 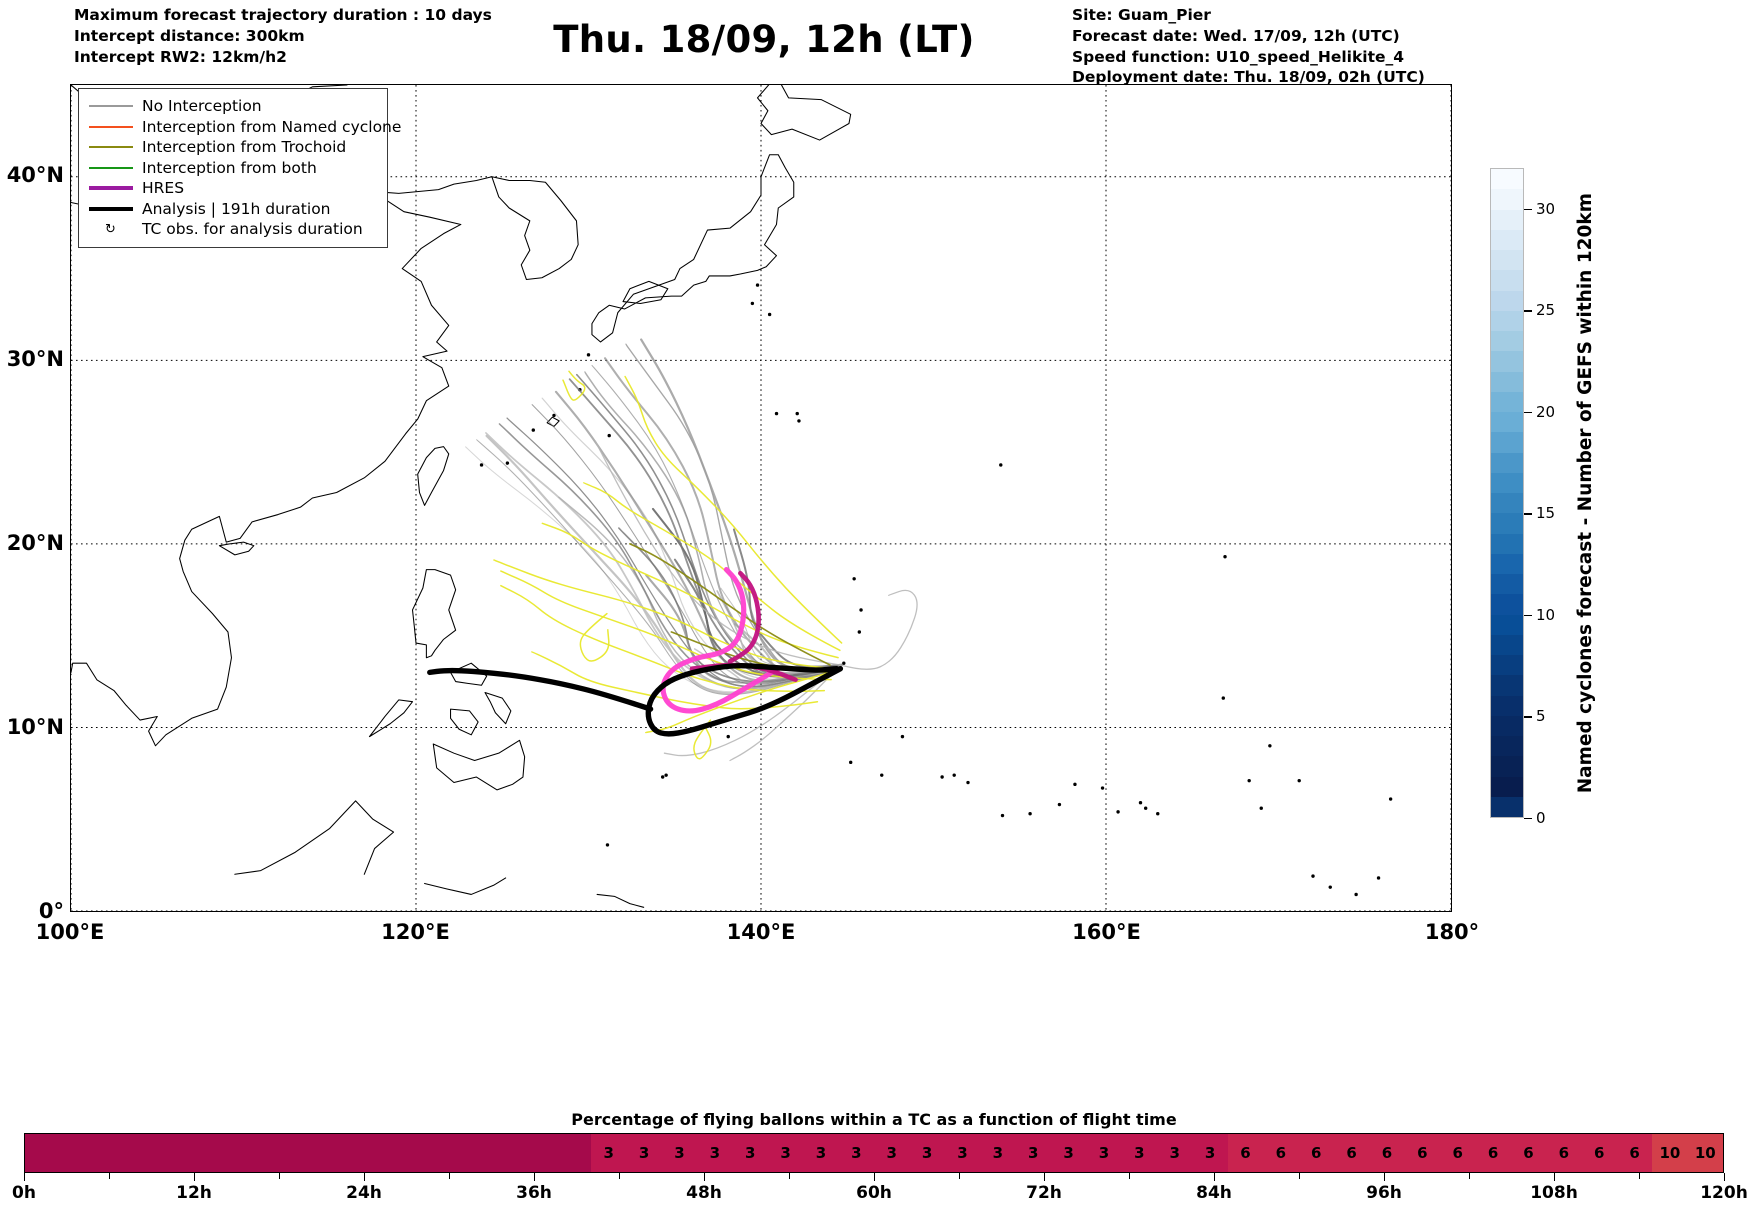 I want to click on colorbar-tick-label: 20, so click(x=1546, y=411).